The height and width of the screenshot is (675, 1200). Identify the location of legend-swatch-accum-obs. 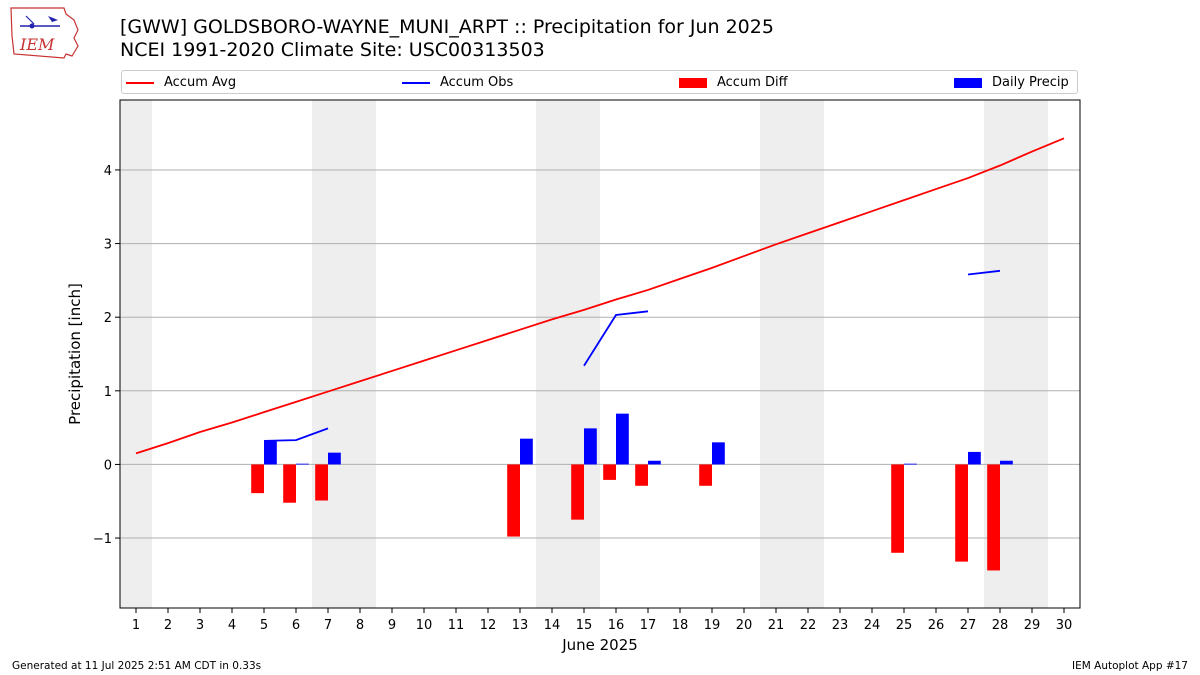
(416, 82).